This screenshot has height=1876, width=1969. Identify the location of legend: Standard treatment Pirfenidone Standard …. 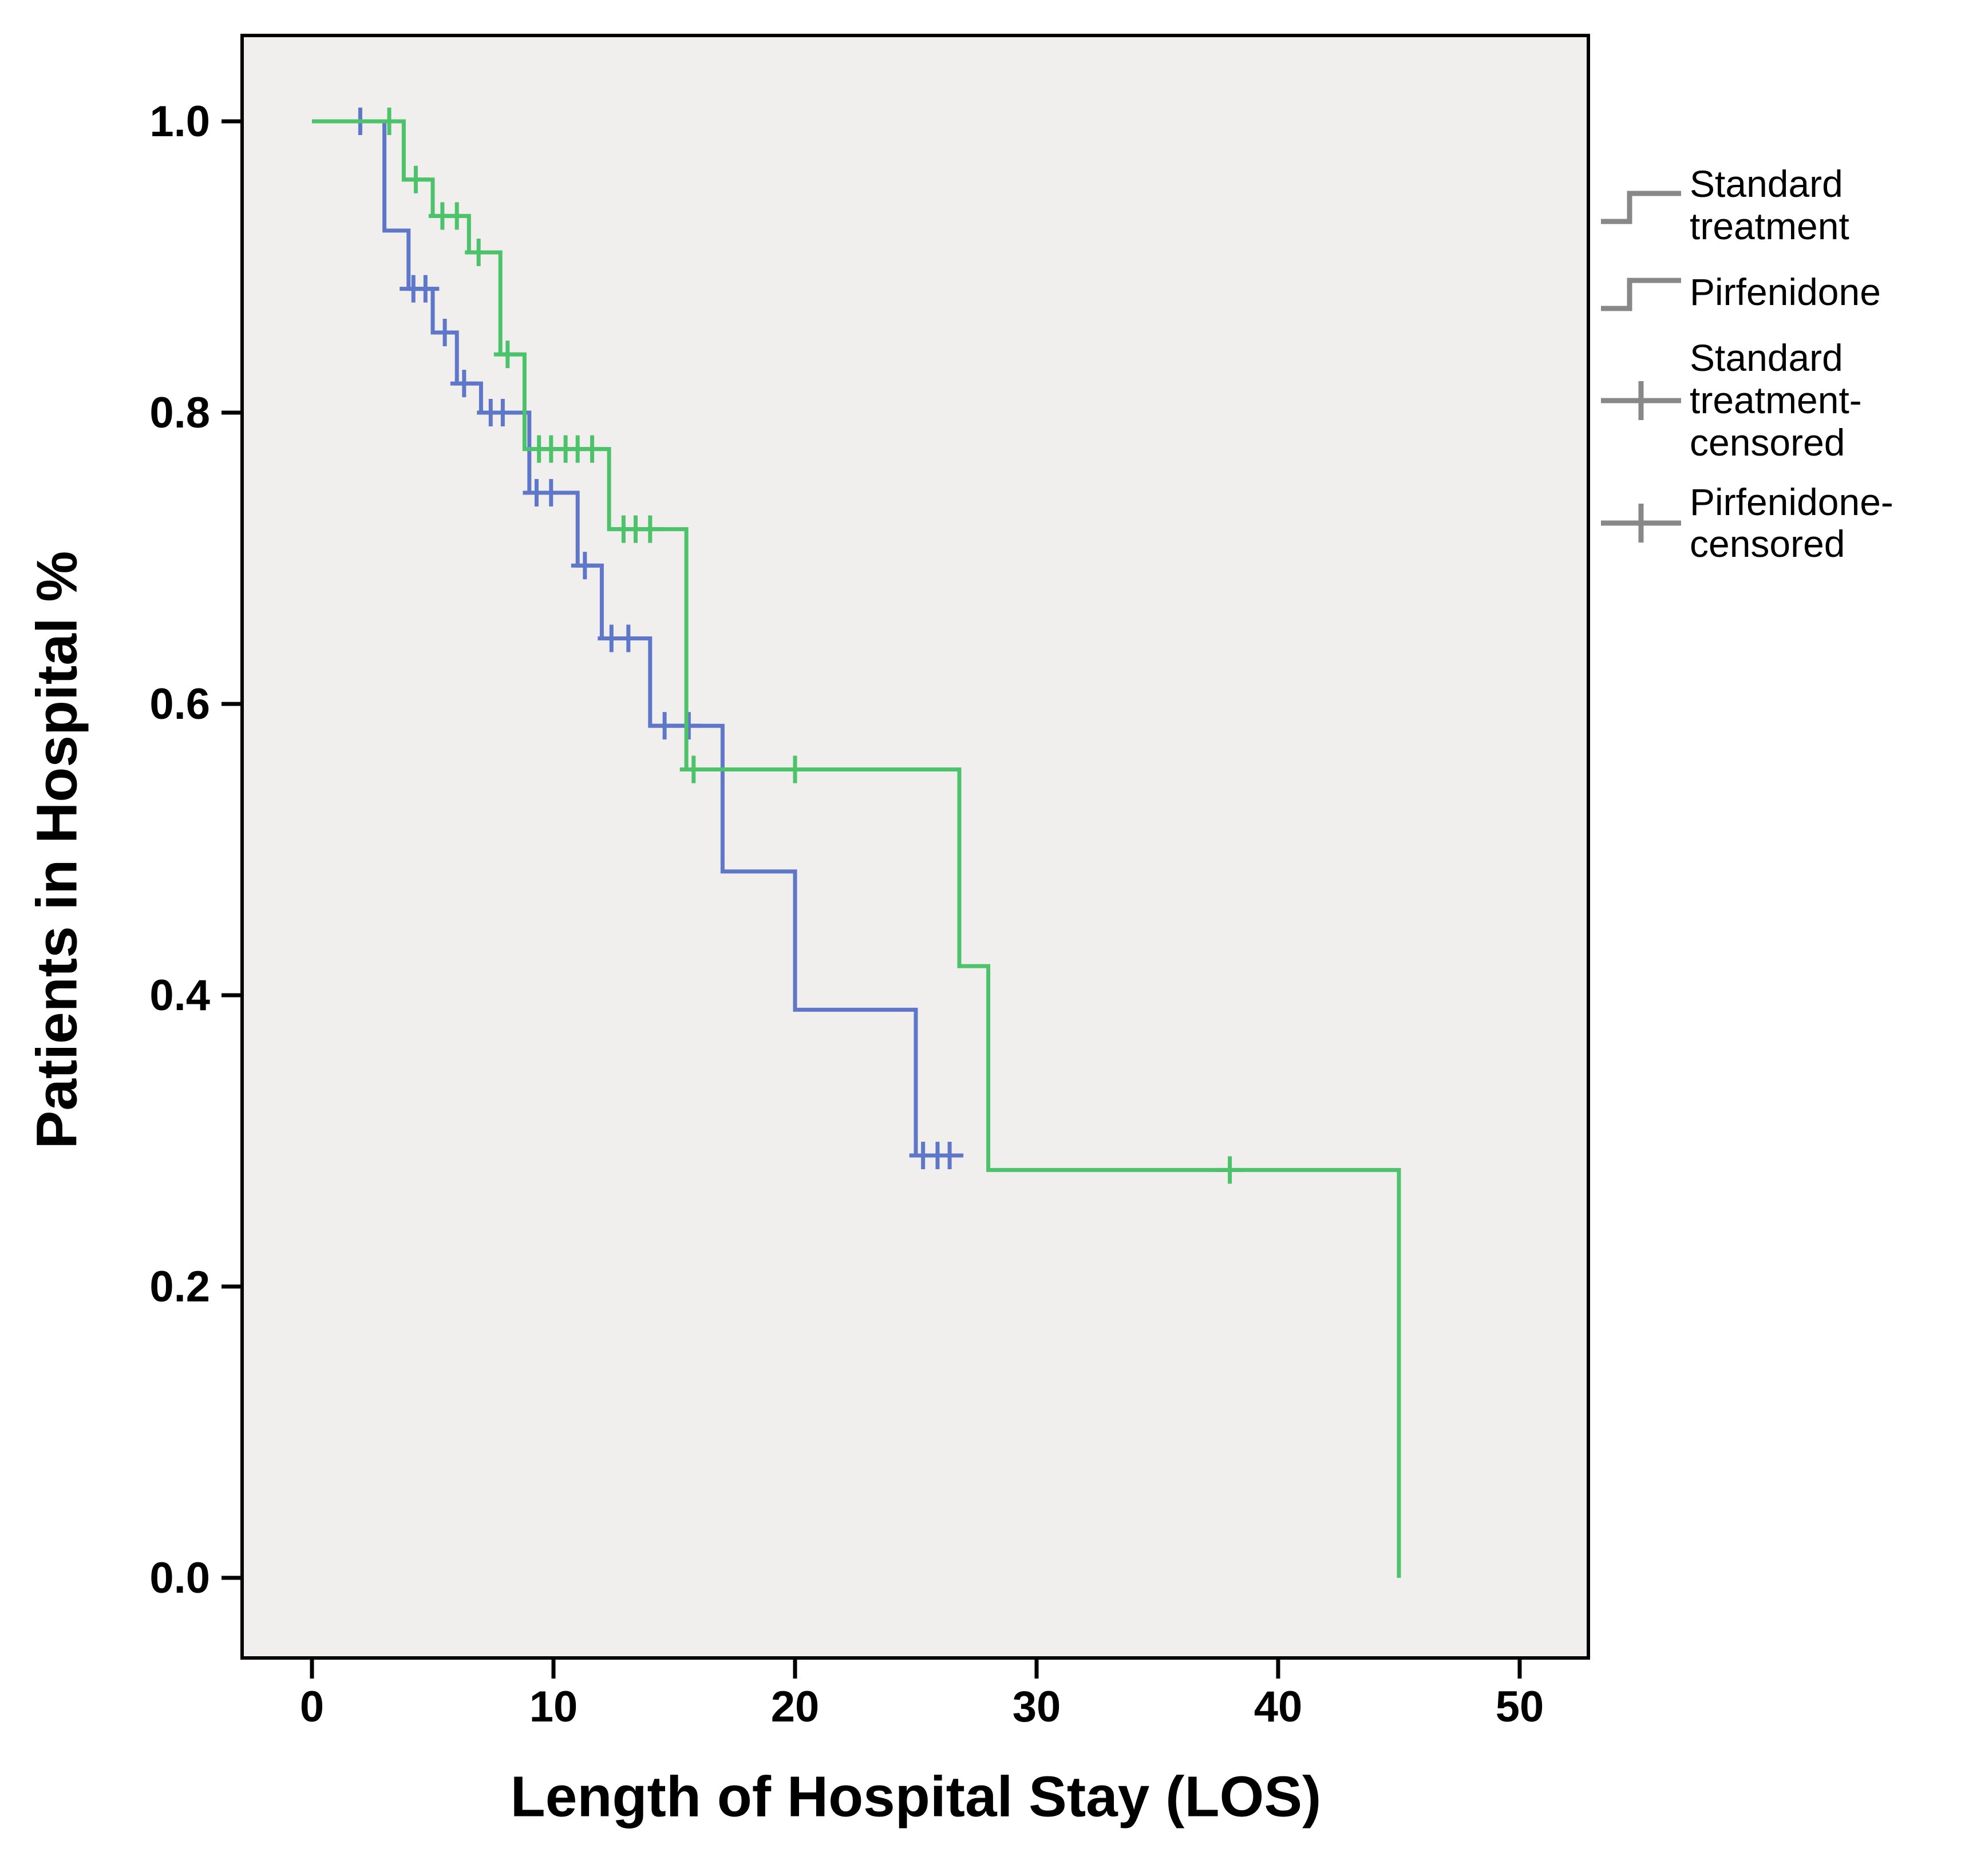
(1746, 364).